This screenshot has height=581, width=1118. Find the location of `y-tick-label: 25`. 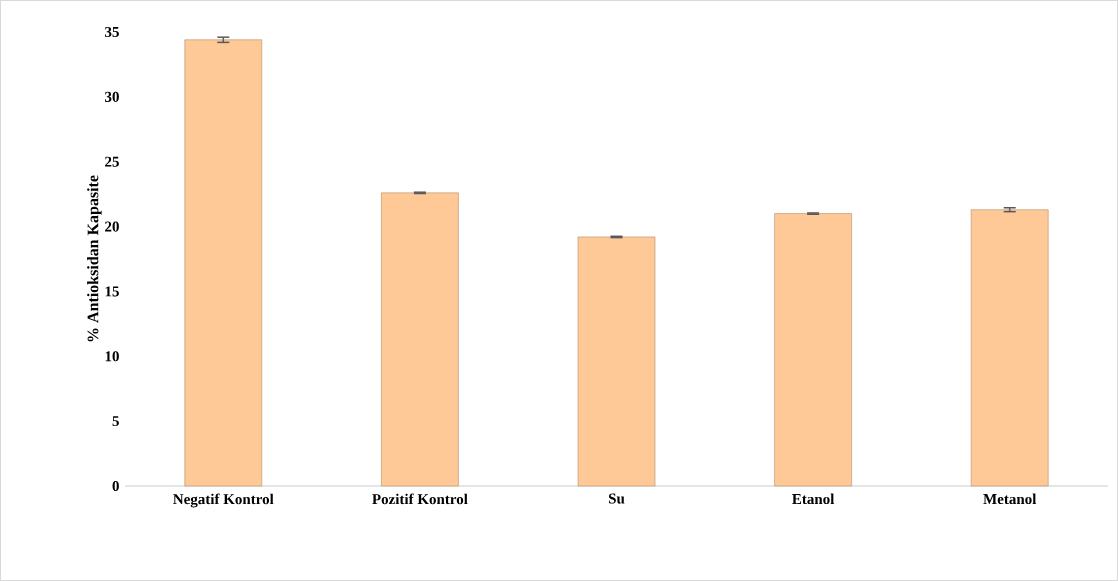

y-tick-label: 25 is located at coordinates (112, 161).